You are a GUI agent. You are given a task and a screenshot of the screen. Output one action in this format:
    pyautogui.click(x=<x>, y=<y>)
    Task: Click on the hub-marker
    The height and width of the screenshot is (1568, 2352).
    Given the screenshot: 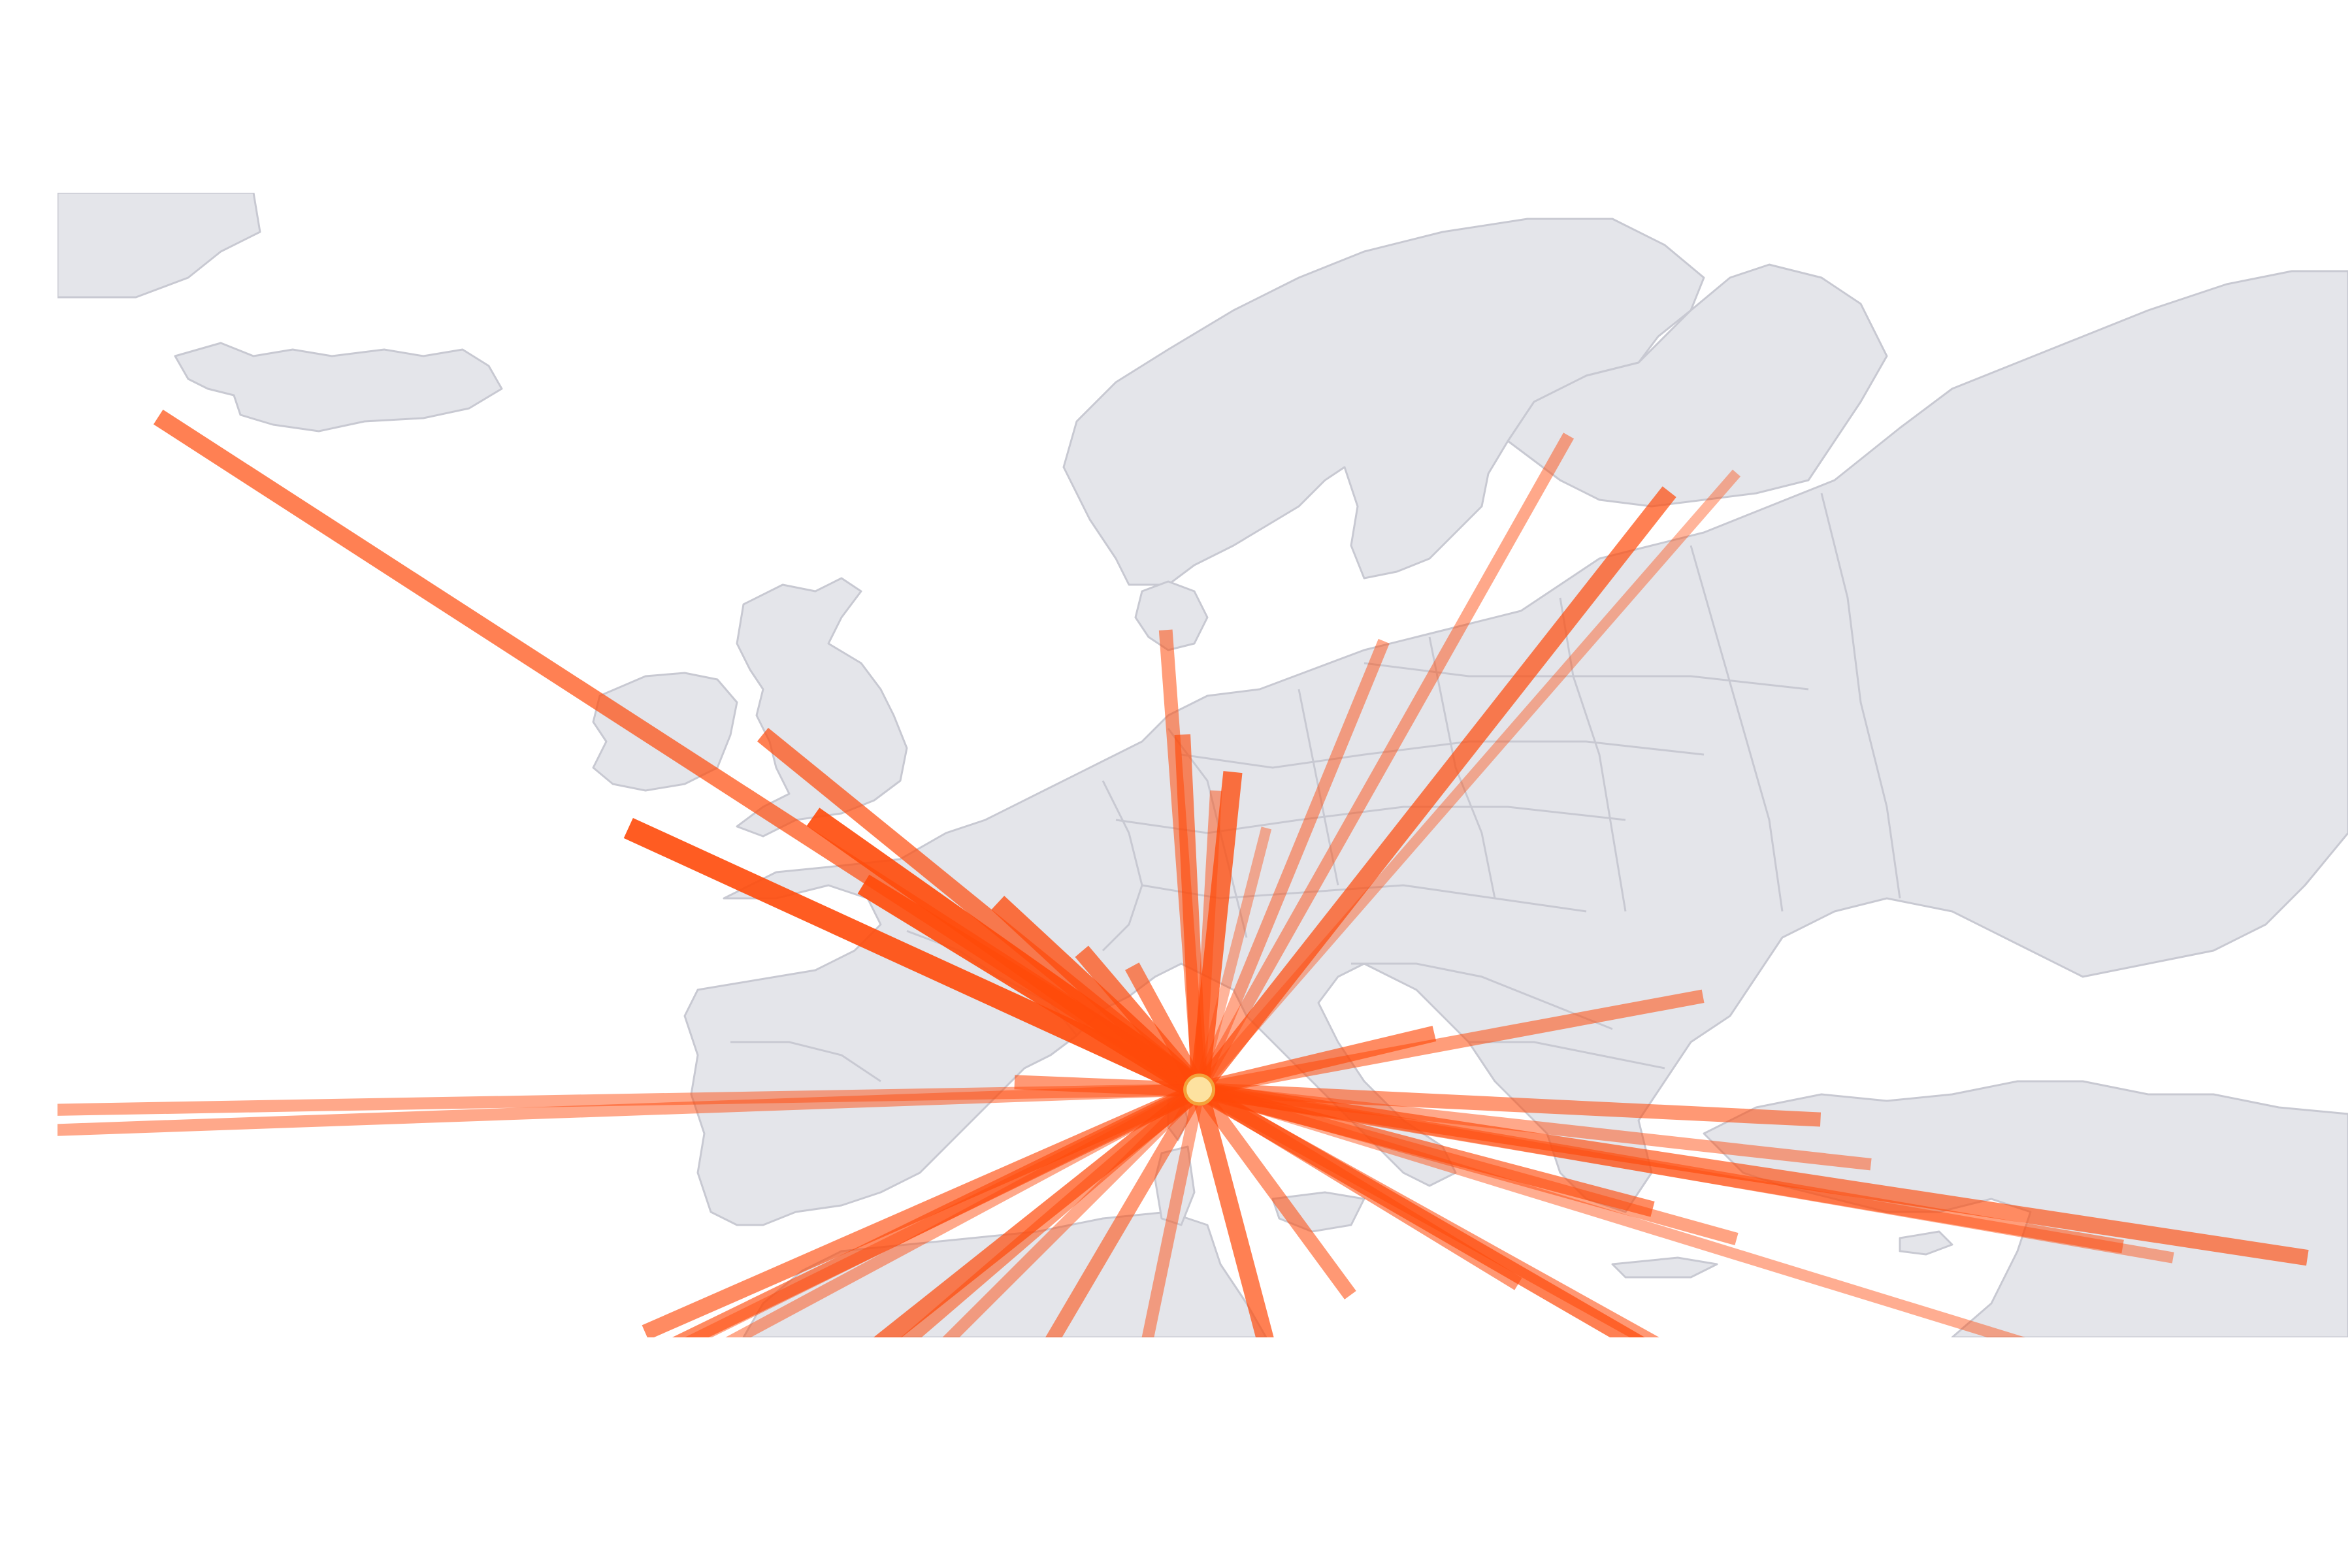 What is the action you would take?
    pyautogui.click(x=1199, y=1089)
    